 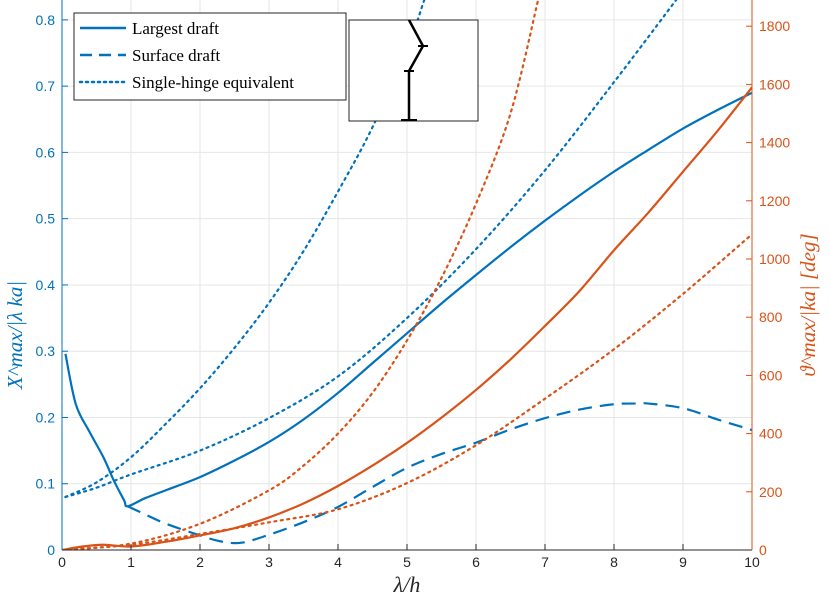 I want to click on y-left-tick-label: 0, so click(x=51, y=550).